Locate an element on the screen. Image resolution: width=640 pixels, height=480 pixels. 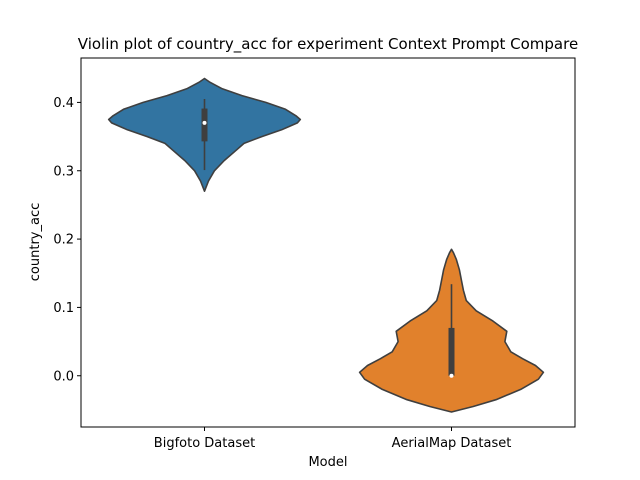
y-tick-label: 0.0 is located at coordinates (63, 376).